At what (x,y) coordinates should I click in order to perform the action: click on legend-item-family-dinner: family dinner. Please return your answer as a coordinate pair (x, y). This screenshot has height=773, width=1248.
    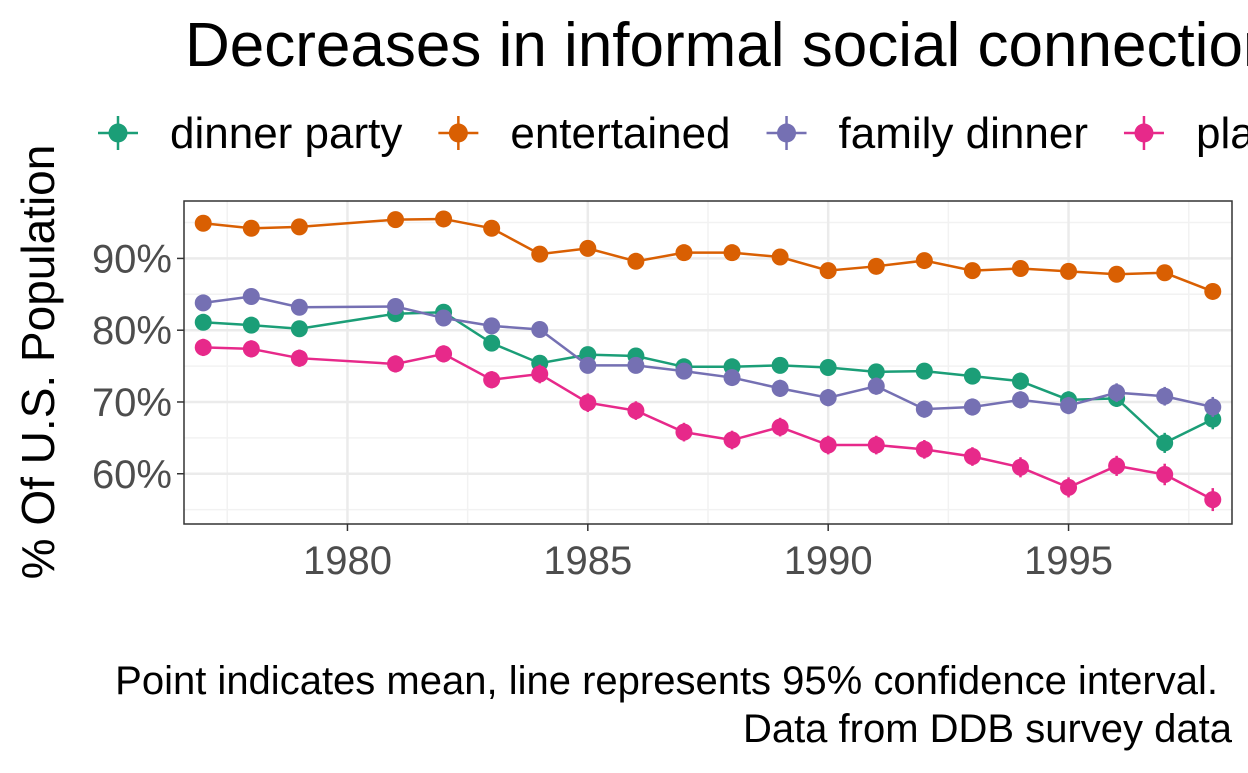
    Looking at the image, I should click on (927, 133).